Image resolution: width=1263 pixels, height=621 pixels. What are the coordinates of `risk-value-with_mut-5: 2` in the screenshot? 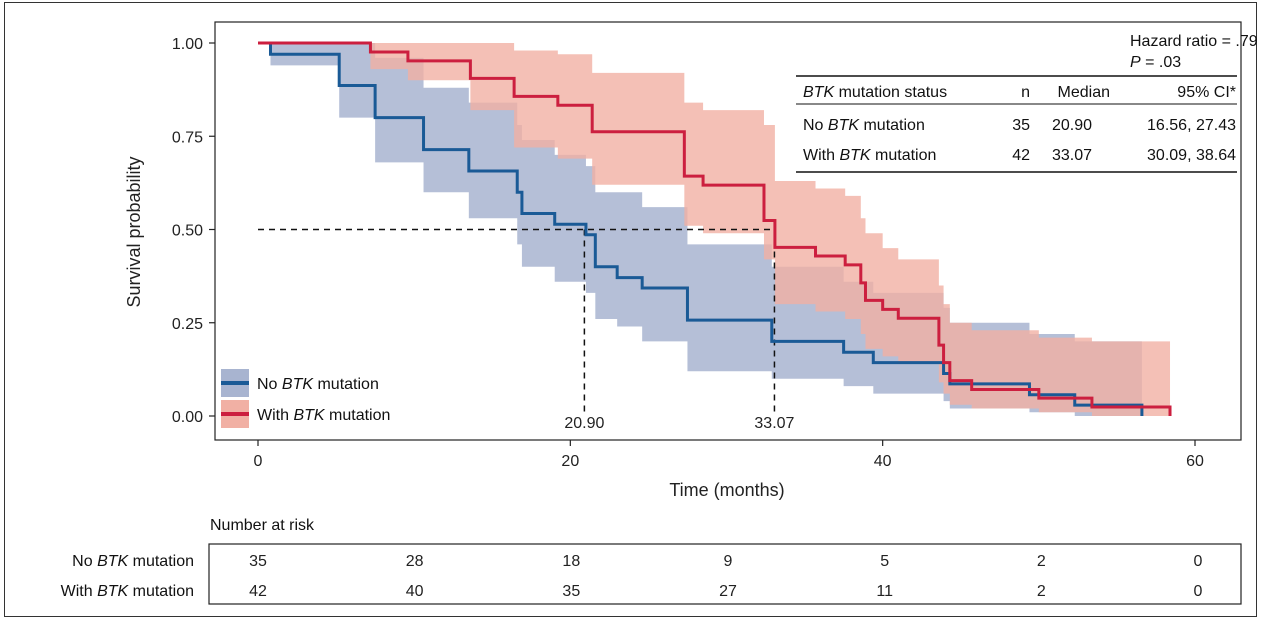 It's located at (1041, 591).